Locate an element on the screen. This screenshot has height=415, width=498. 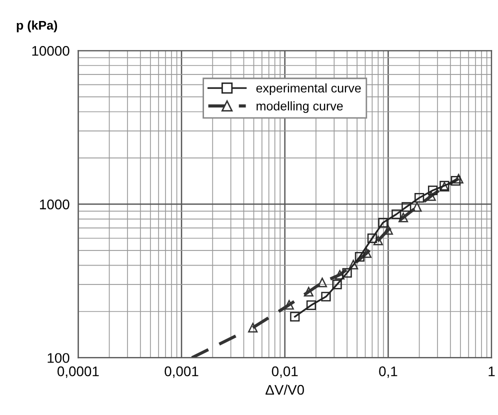
x-tick-label: 0,001 is located at coordinates (181, 372).